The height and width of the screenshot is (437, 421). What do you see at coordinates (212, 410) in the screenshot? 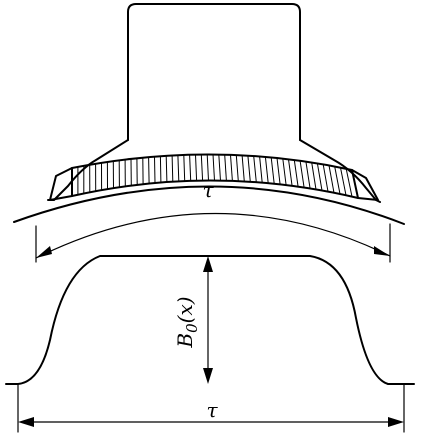
I see `pole-pitch-label-bottom: τ` at bounding box center [212, 410].